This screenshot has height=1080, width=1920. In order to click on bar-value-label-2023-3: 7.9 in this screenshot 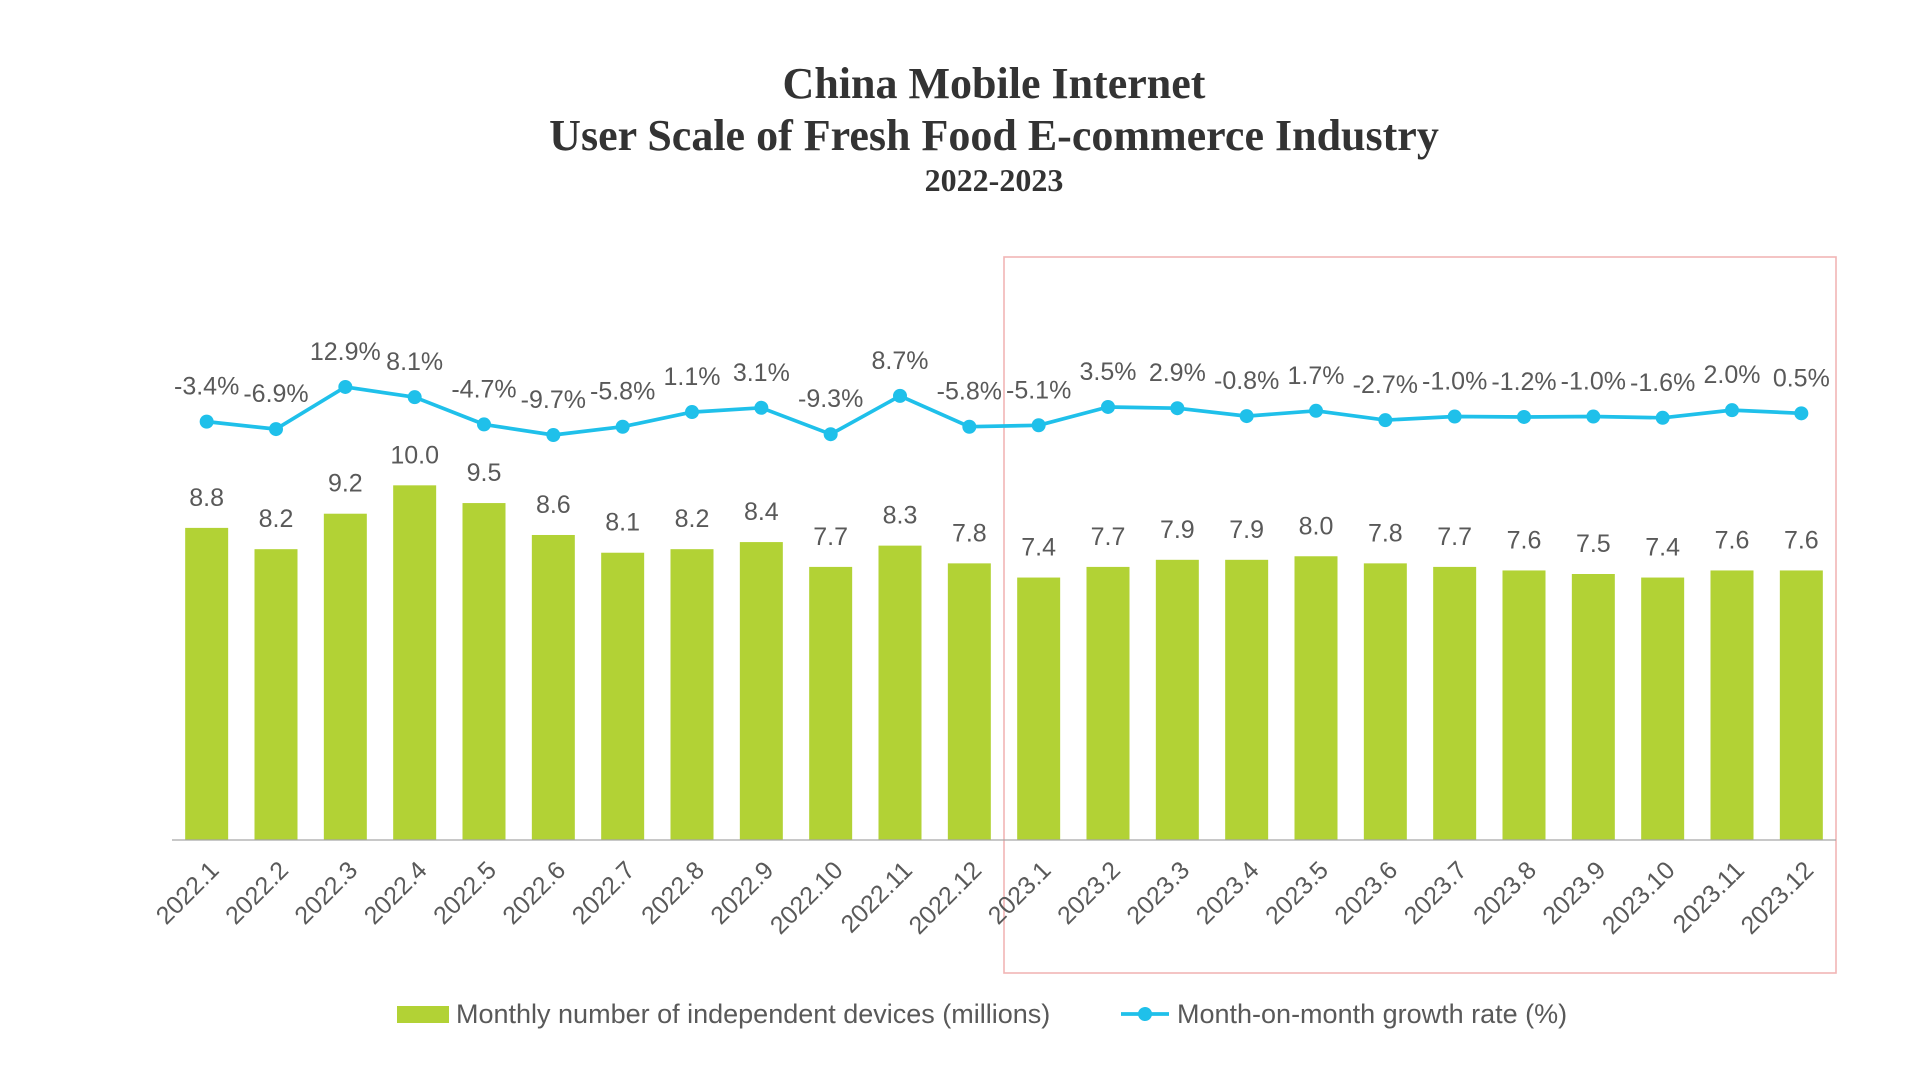, I will do `click(1177, 530)`.